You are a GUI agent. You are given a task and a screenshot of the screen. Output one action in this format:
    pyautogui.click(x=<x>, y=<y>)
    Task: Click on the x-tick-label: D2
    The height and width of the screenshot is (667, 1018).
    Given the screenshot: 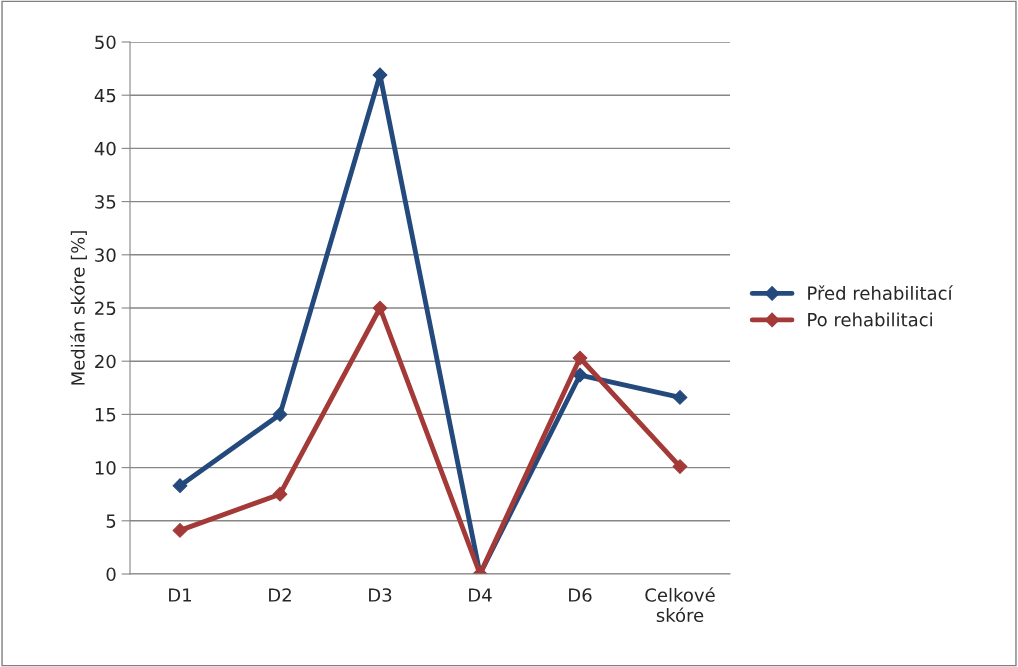 What is the action you would take?
    pyautogui.click(x=280, y=595)
    